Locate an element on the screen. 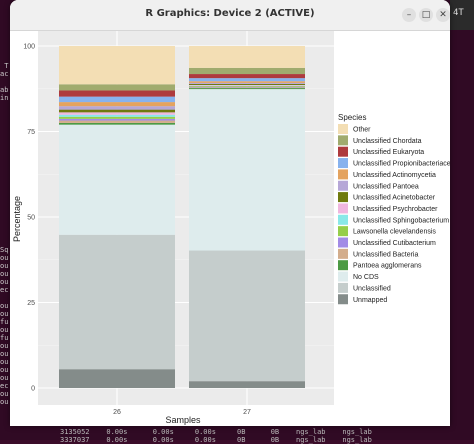 This screenshot has height=444, width=474. legend-label: Lawsonella clevelandensis is located at coordinates (394, 232).